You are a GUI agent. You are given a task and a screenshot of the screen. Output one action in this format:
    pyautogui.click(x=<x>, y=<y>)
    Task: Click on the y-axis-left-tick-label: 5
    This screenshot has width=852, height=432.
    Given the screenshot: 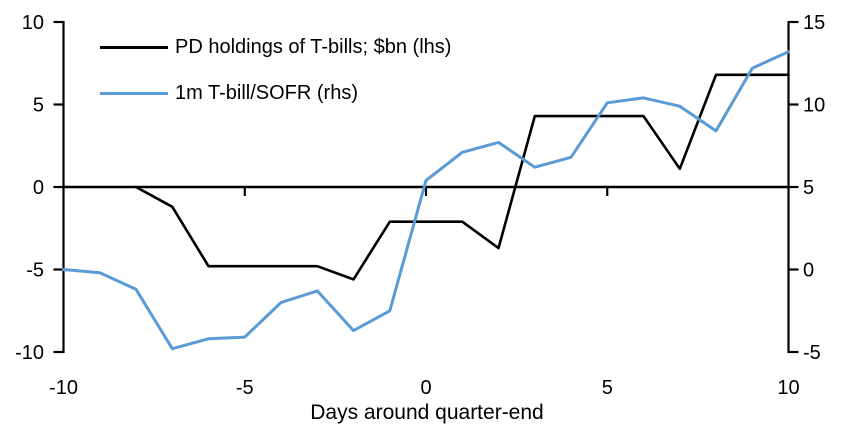 What is the action you would take?
    pyautogui.click(x=38, y=106)
    